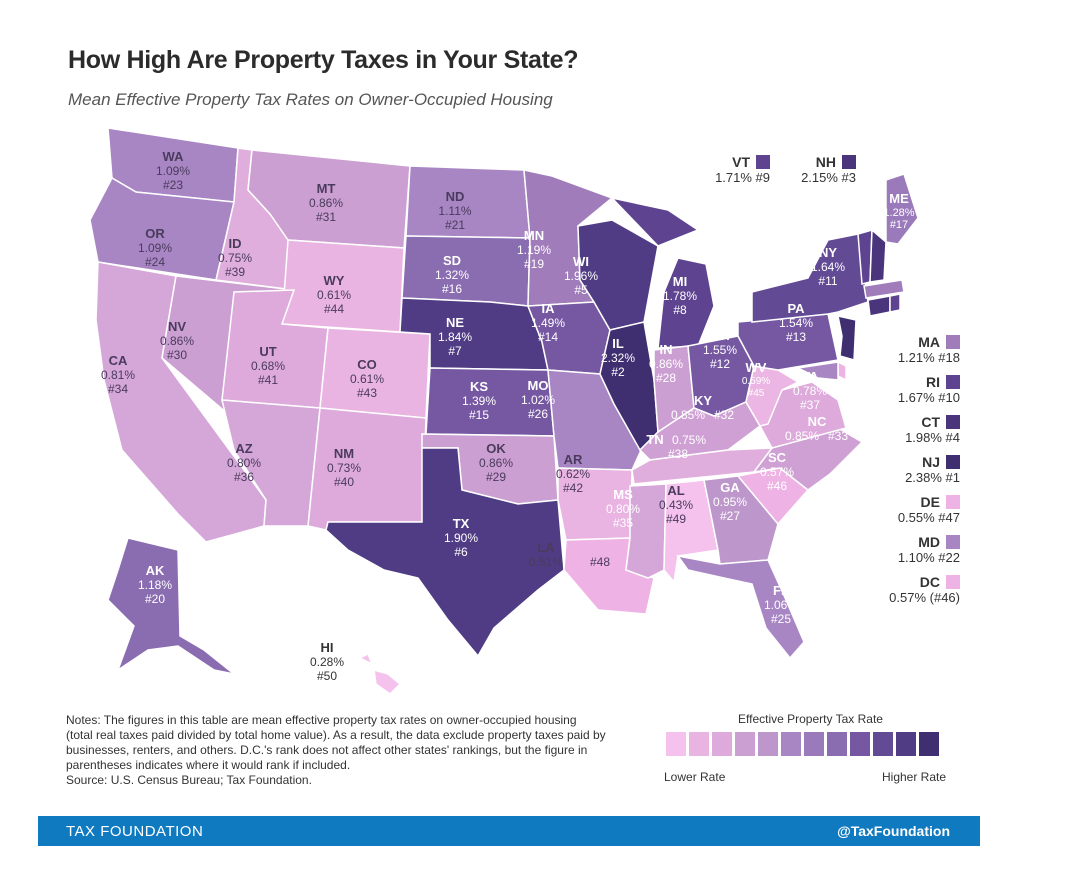 The width and height of the screenshot is (1080, 875). Describe the element at coordinates (461, 537) in the screenshot. I see `label-TX: TX 1.90% #6` at that location.